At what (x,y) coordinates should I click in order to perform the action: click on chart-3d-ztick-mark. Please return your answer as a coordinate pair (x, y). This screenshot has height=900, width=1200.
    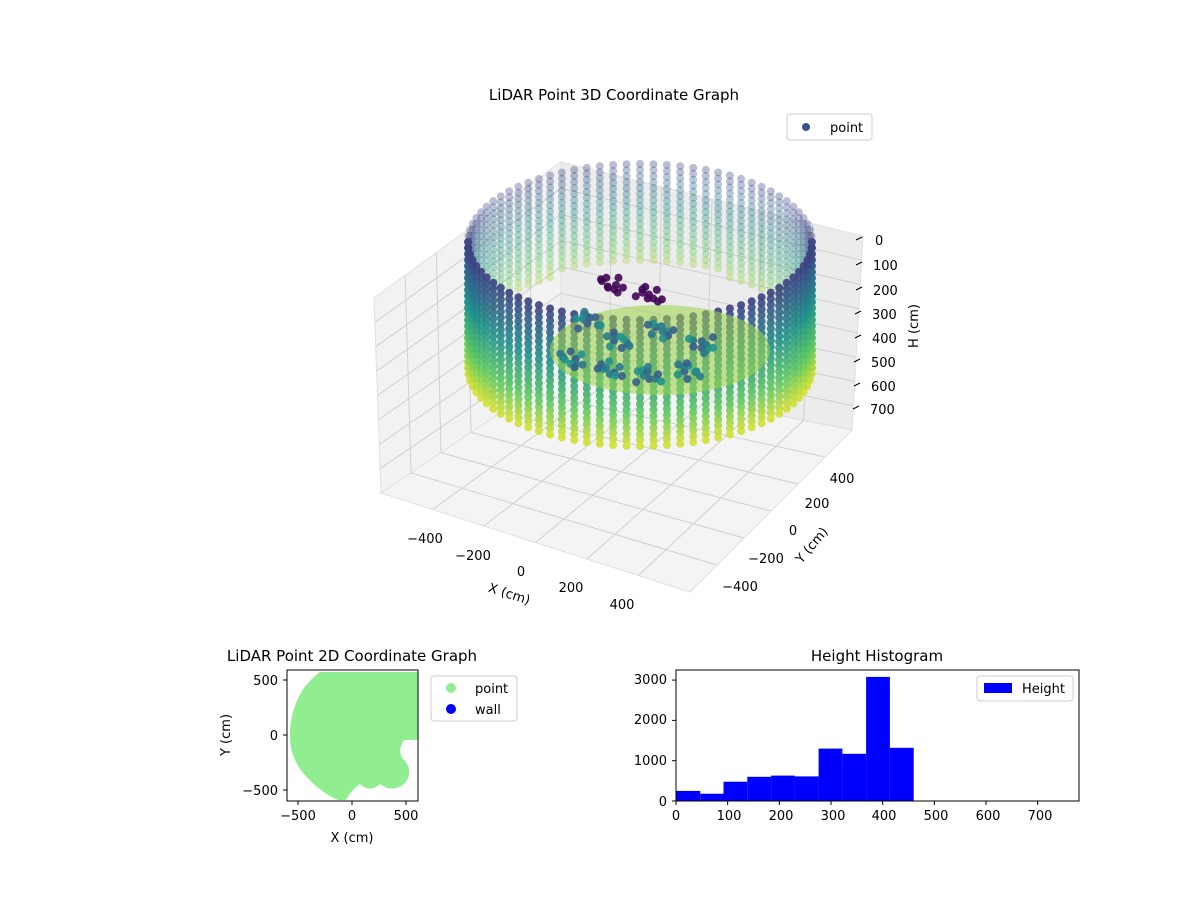
    Looking at the image, I should click on (858, 336).